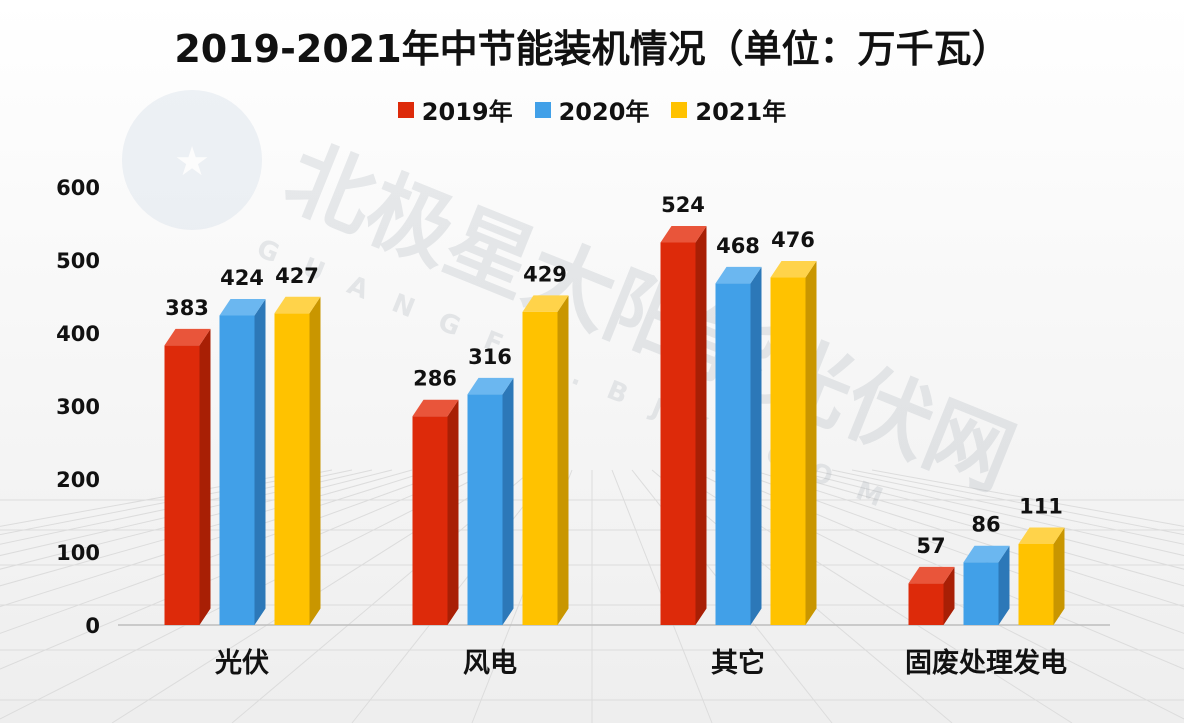 The width and height of the screenshot is (1184, 723). What do you see at coordinates (241, 663) in the screenshot?
I see `x-tick-label: 光伏` at bounding box center [241, 663].